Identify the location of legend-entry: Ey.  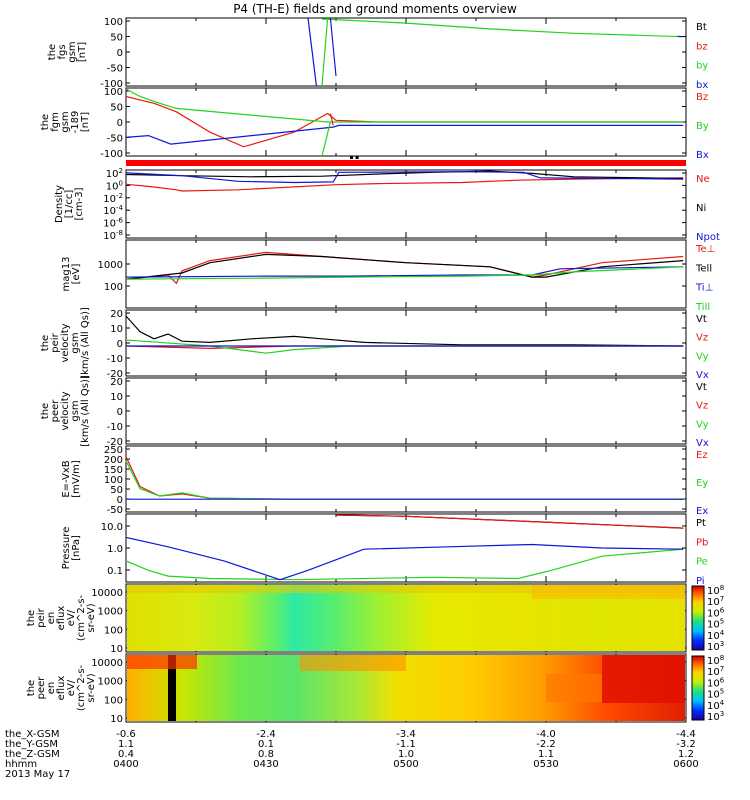
(702, 483).